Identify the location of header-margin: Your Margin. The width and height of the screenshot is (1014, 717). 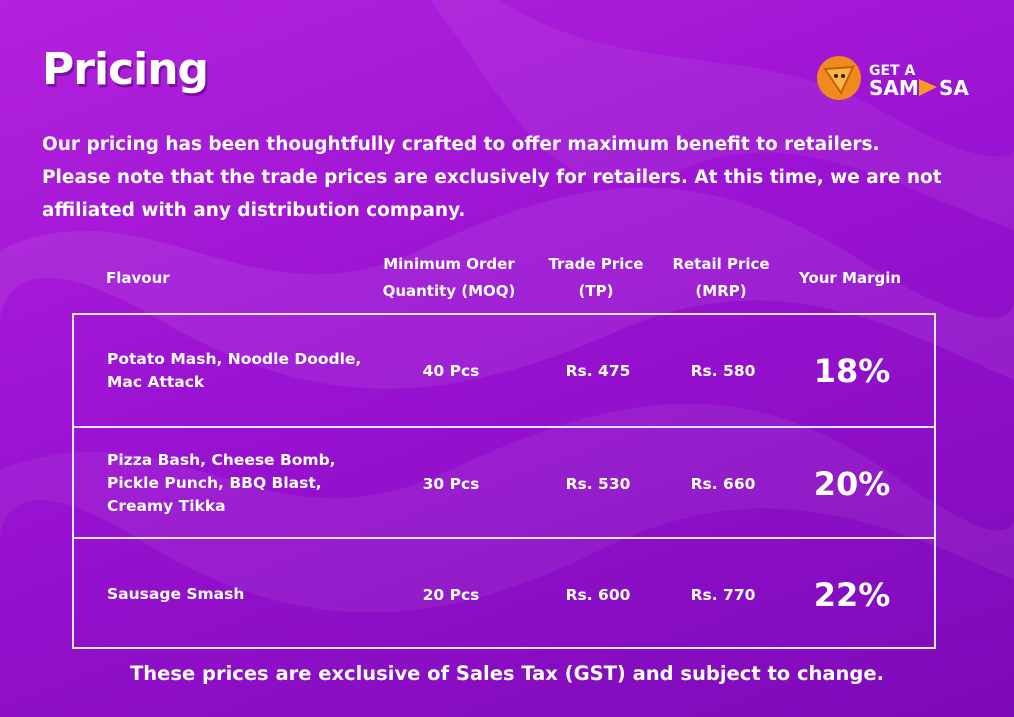
(850, 278).